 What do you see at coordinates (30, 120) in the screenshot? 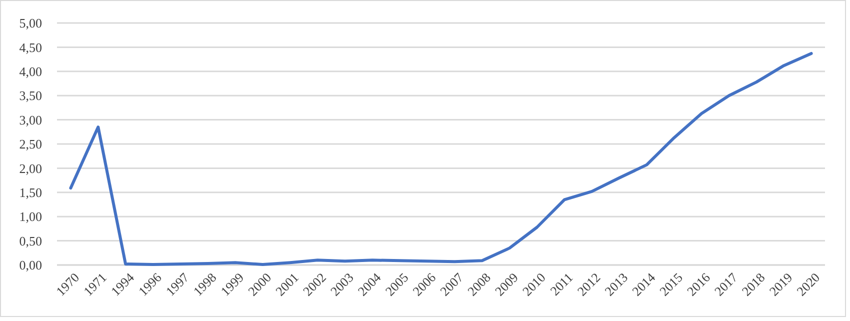
I see `y-tick-label: 3,00` at bounding box center [30, 120].